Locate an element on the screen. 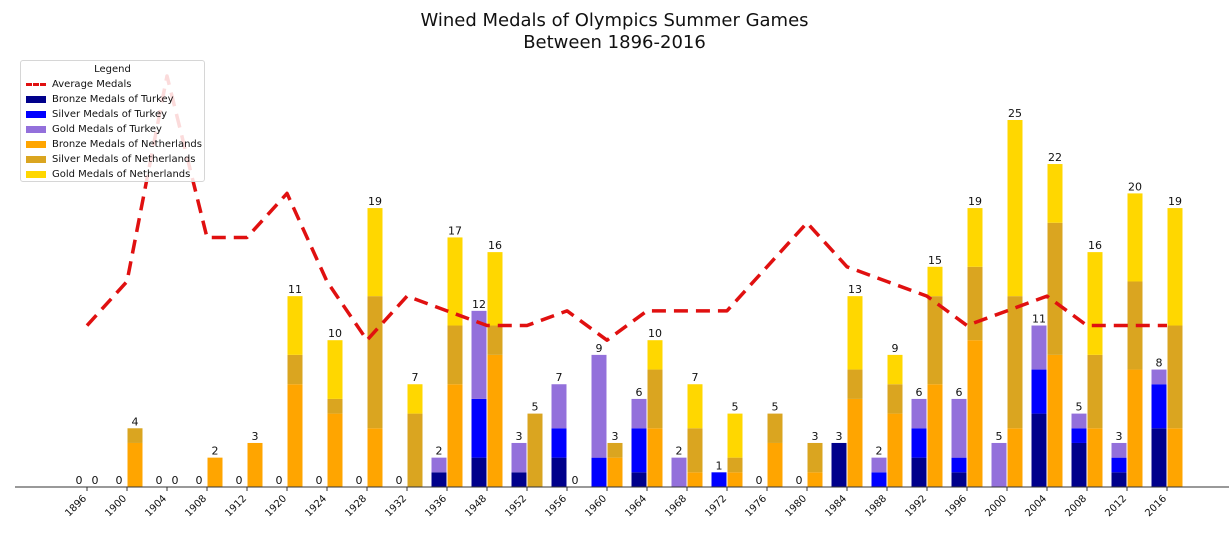 The width and height of the screenshot is (1229, 539). bar-silver-medals-of-netherlands-1960 is located at coordinates (615, 450).